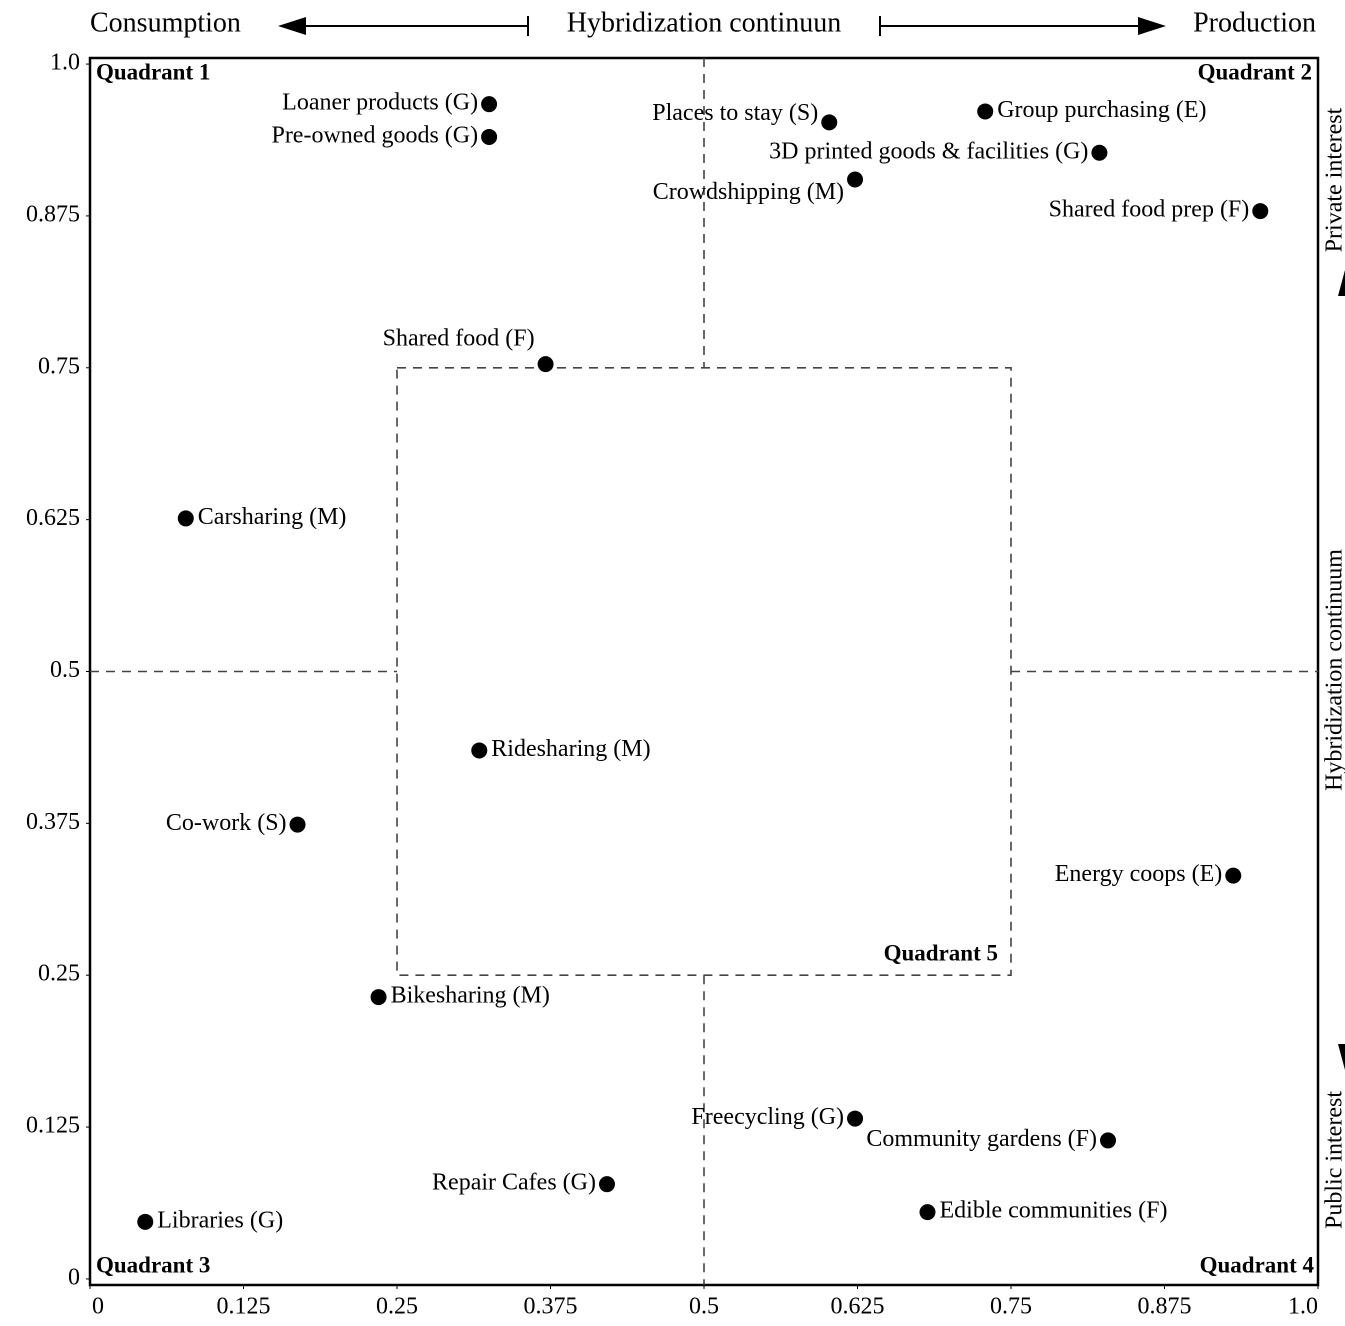  I want to click on consumption-label: Consumption, so click(165, 22).